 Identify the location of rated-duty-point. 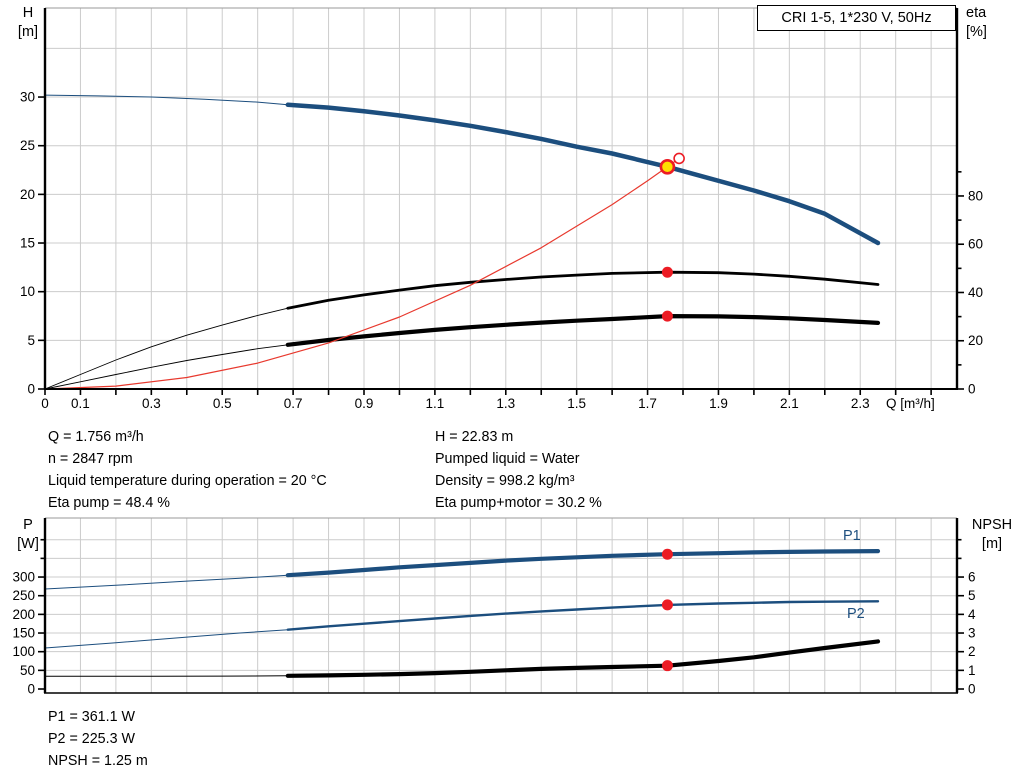
(679, 158).